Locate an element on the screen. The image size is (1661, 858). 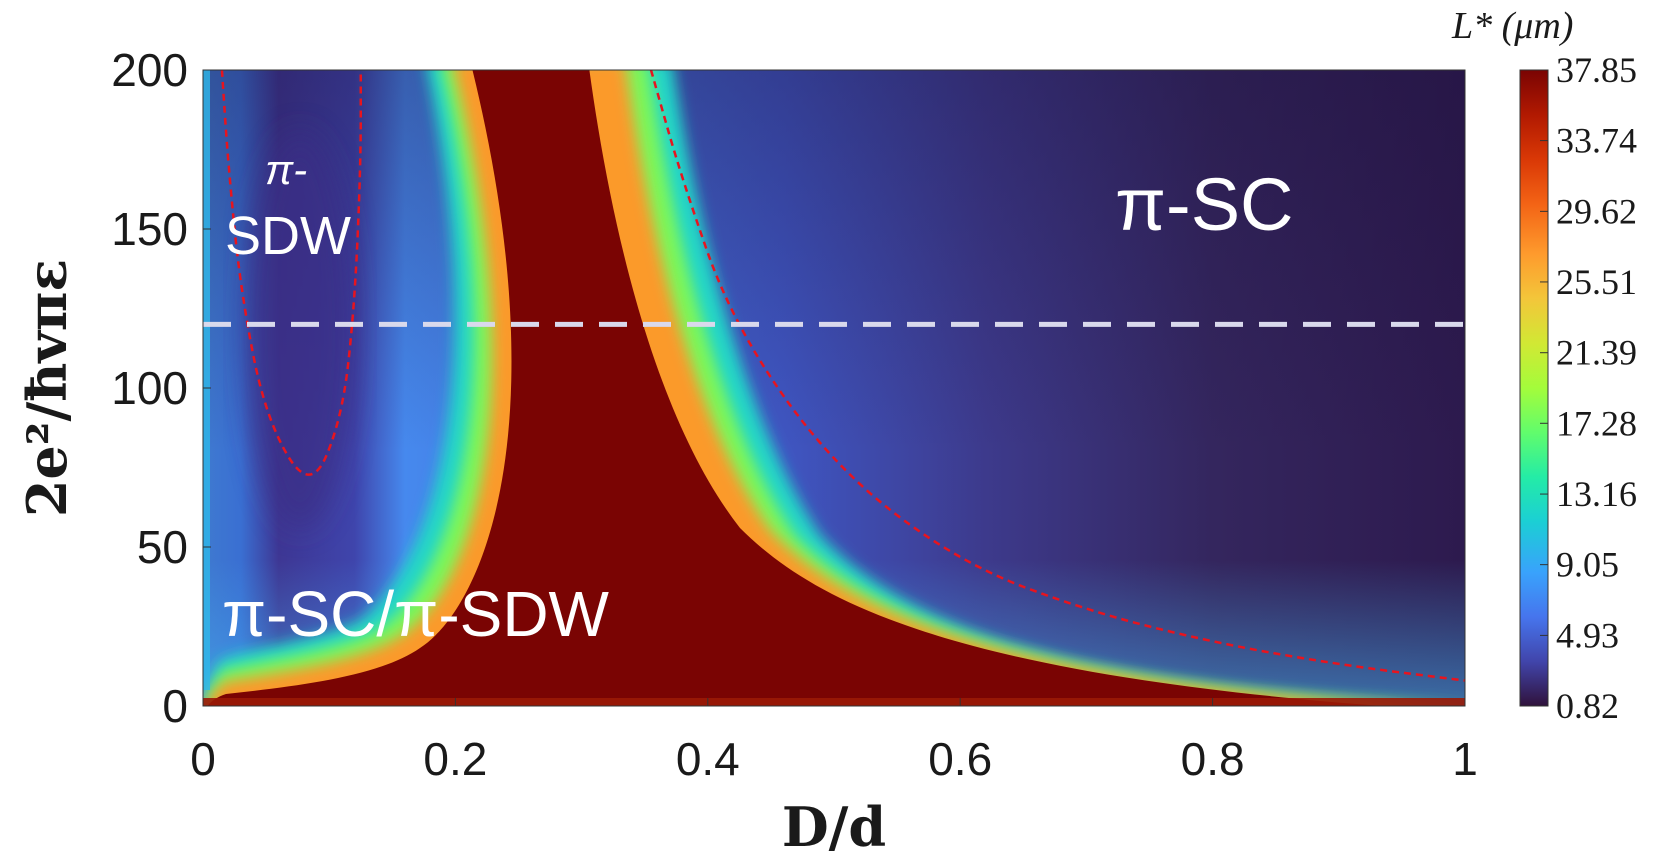
colorbar-tick-label: 29.62 is located at coordinates (1596, 211).